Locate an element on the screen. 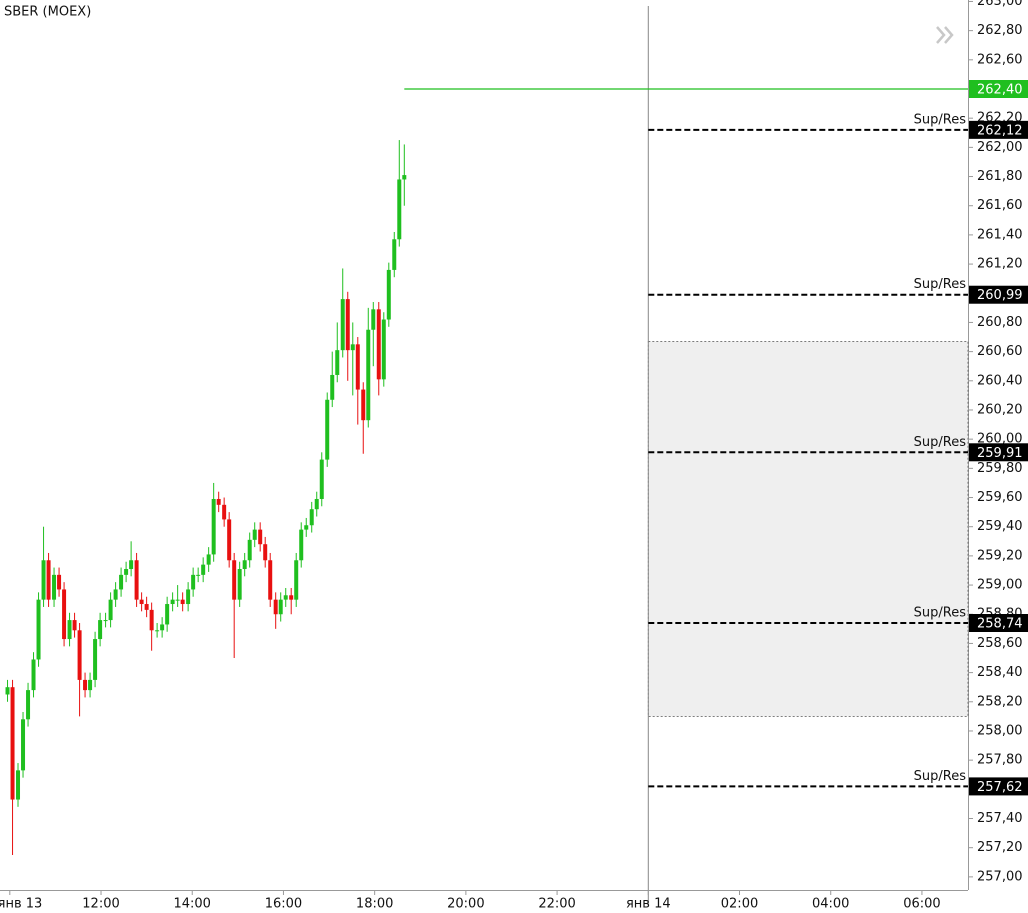 Image resolution: width=1028 pixels, height=913 pixels. y-tick-label: 261,80 is located at coordinates (1000, 176).